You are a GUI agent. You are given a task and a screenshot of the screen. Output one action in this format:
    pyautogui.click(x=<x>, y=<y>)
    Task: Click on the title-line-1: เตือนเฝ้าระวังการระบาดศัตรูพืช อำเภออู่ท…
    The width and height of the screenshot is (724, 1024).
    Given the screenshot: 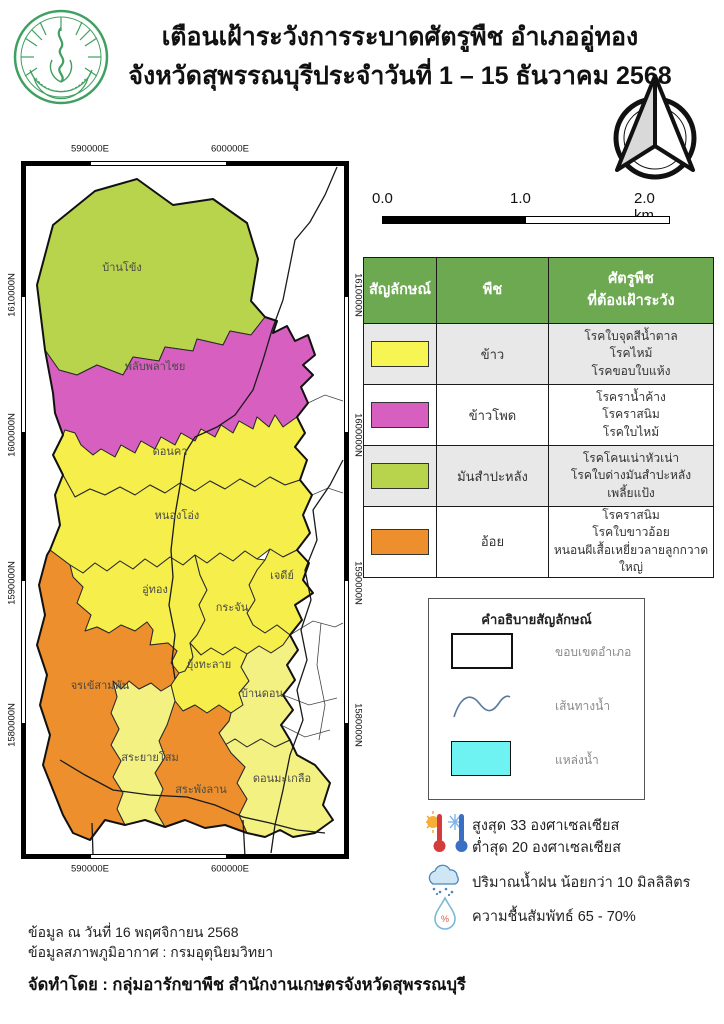 What is the action you would take?
    pyautogui.click(x=400, y=37)
    